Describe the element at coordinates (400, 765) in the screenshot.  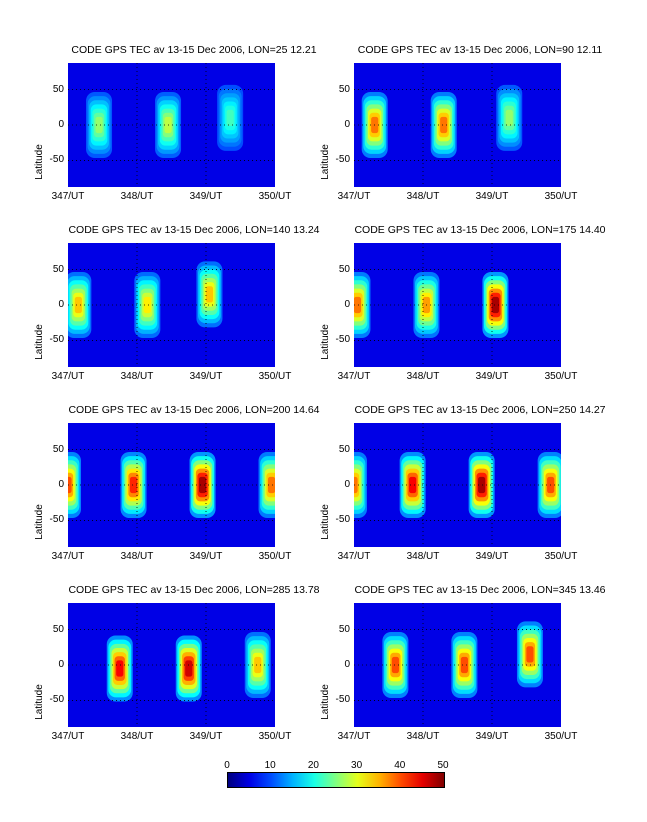
I see `colorbar-tick-label: 40` at that location.